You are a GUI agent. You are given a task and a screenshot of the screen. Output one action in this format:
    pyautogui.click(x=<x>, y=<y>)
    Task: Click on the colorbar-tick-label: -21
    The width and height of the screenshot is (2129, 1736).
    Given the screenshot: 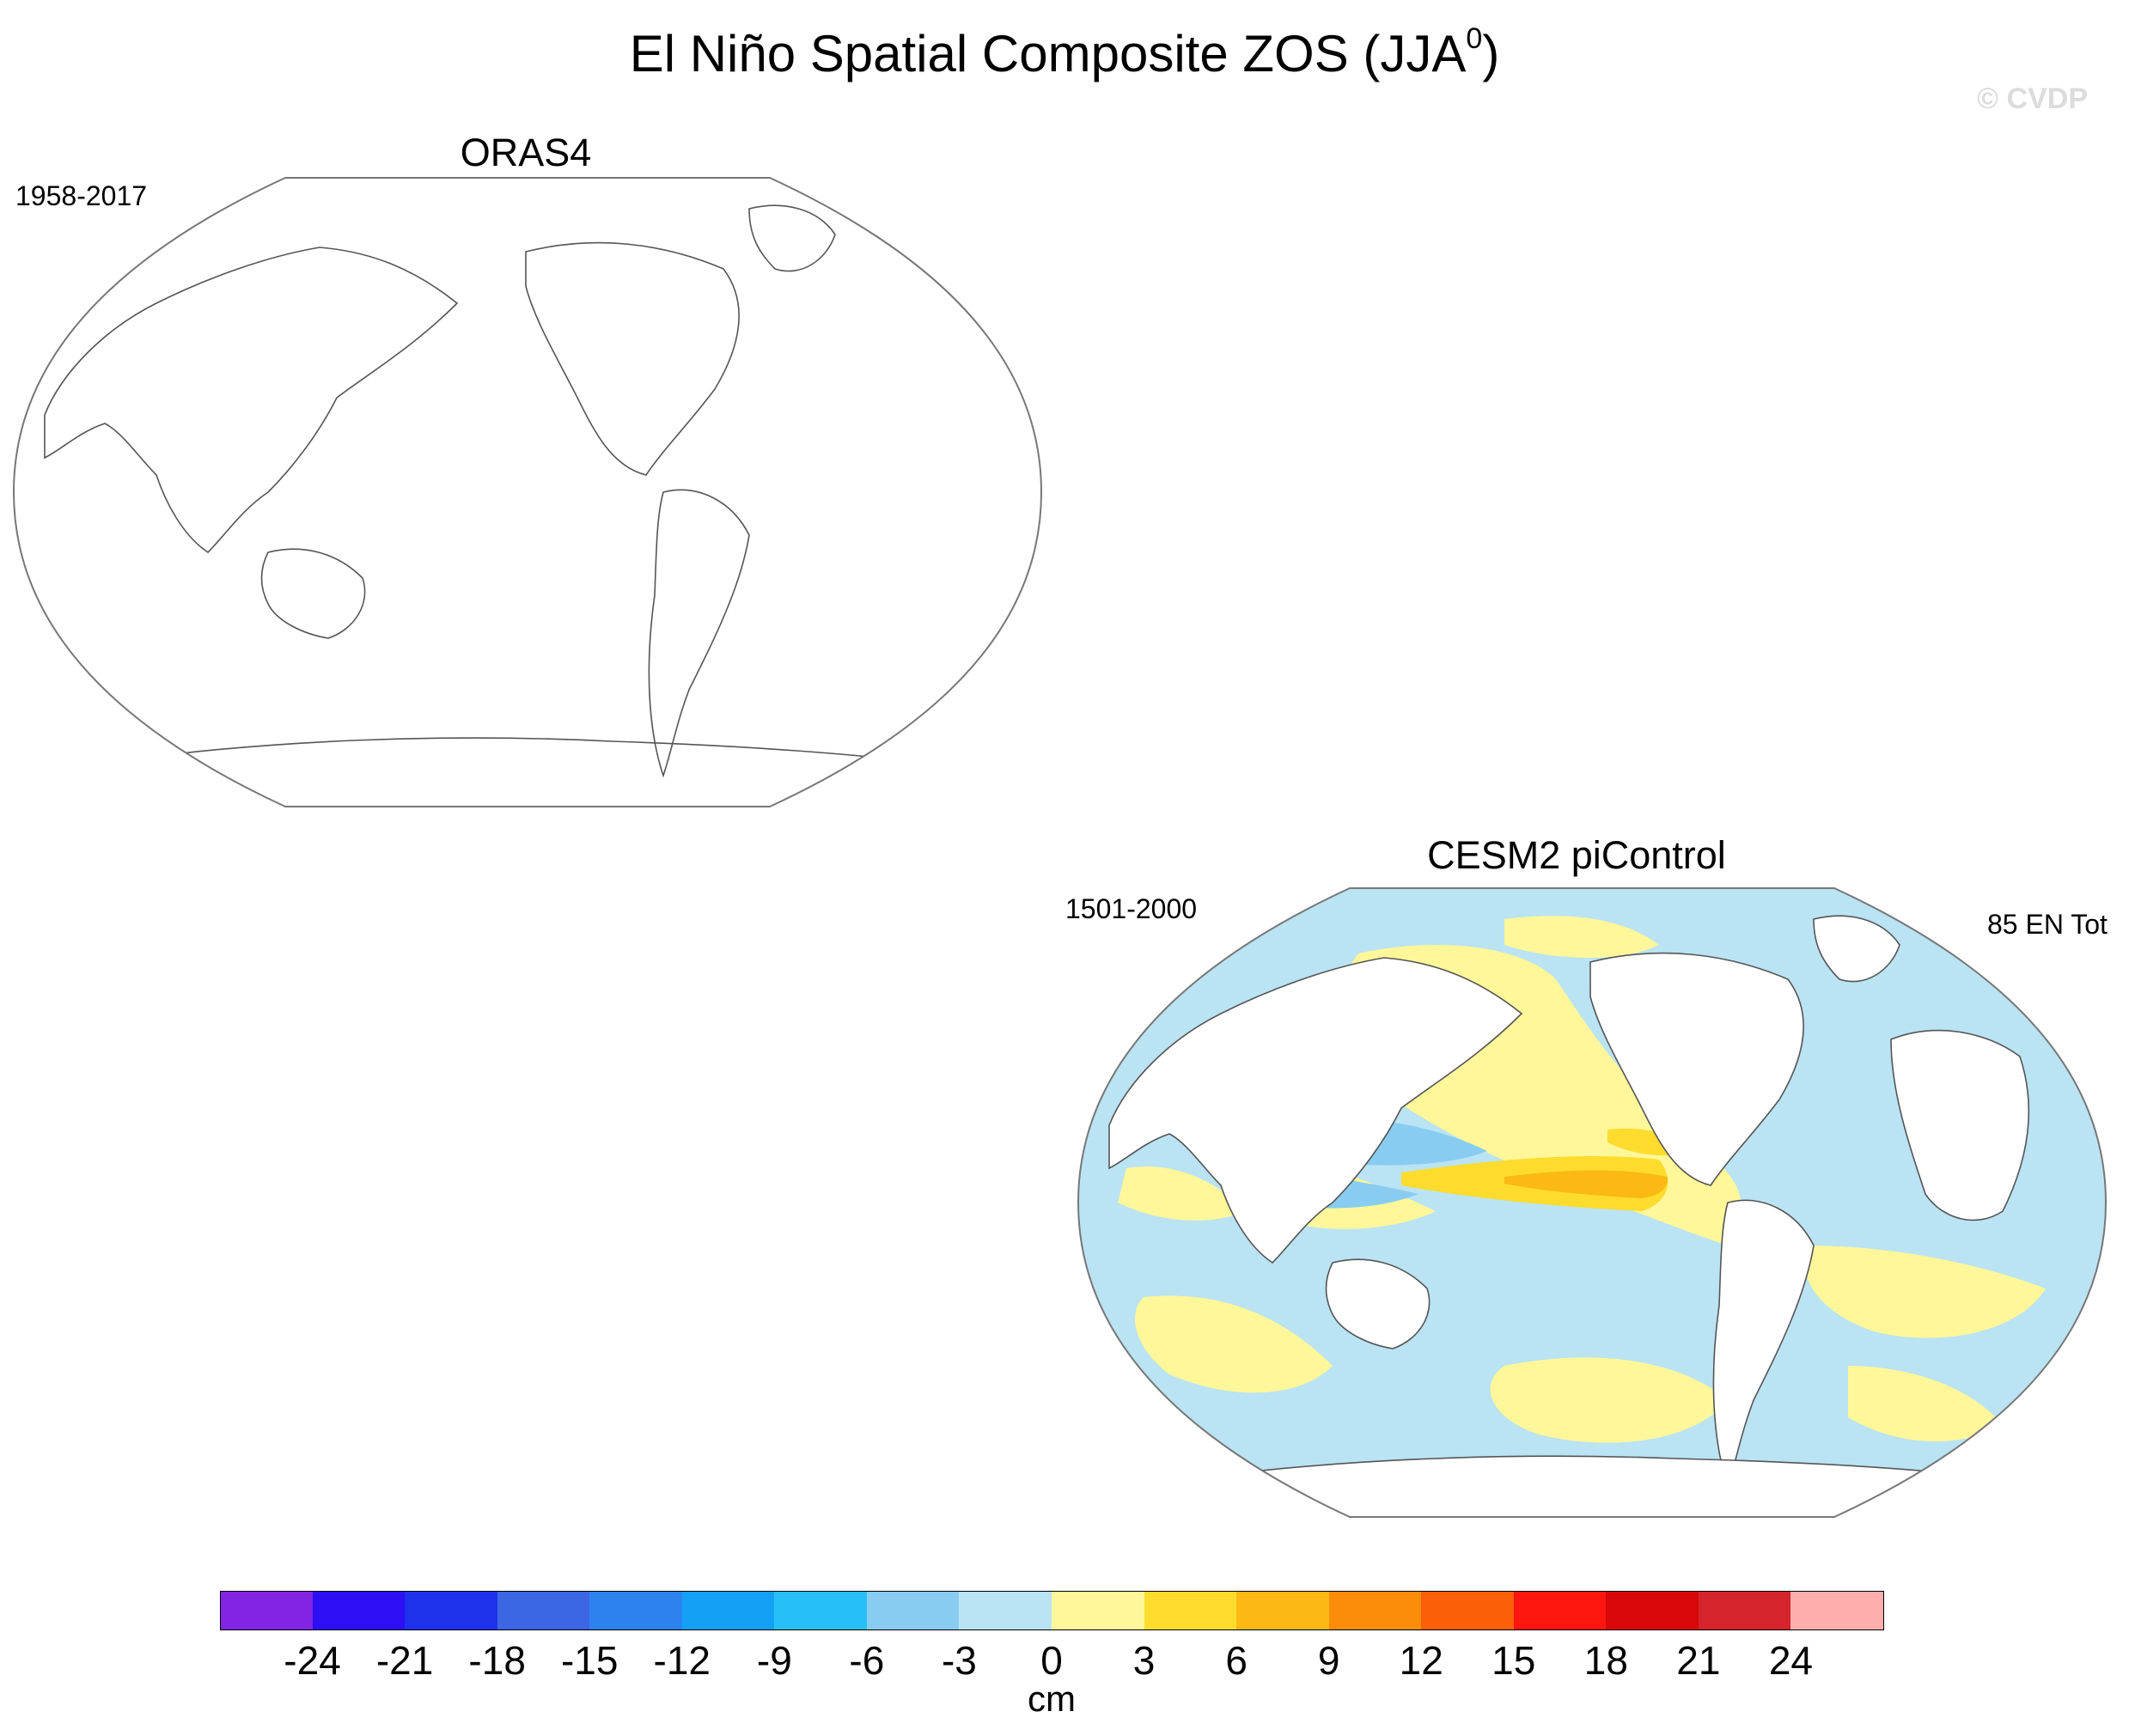 What is the action you would take?
    pyautogui.click(x=404, y=1661)
    